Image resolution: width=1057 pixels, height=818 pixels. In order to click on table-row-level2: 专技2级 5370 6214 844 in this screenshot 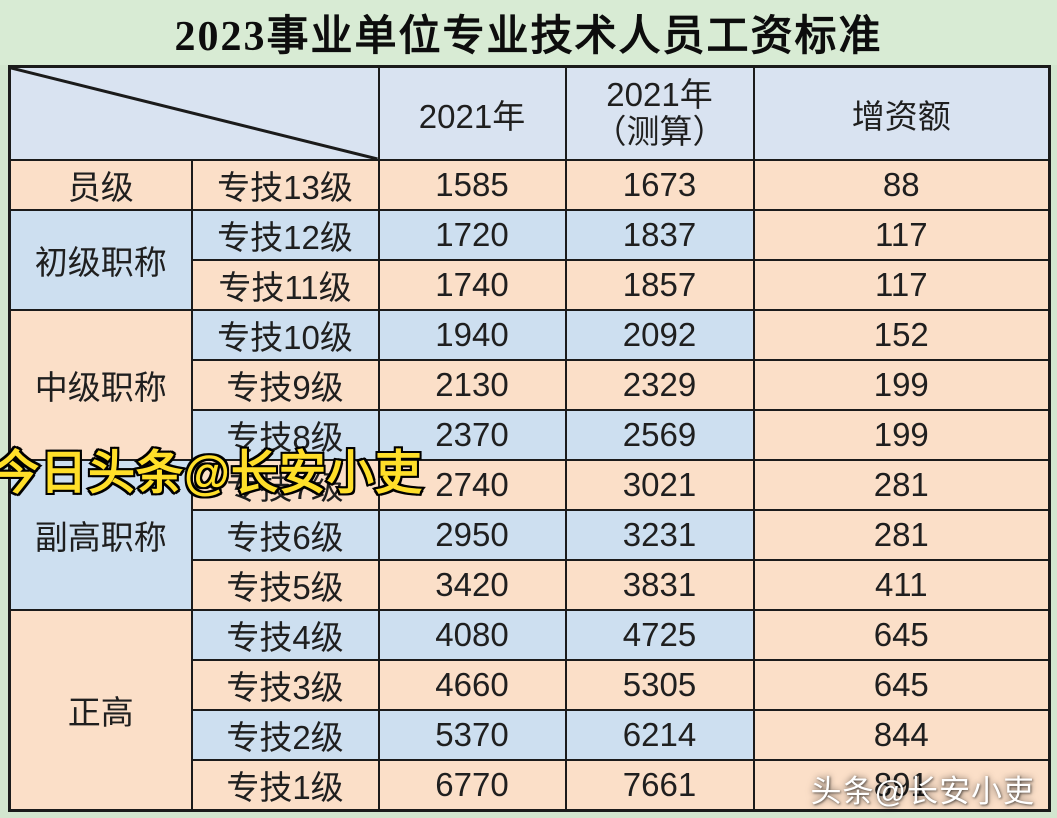, I will do `click(530, 735)`.